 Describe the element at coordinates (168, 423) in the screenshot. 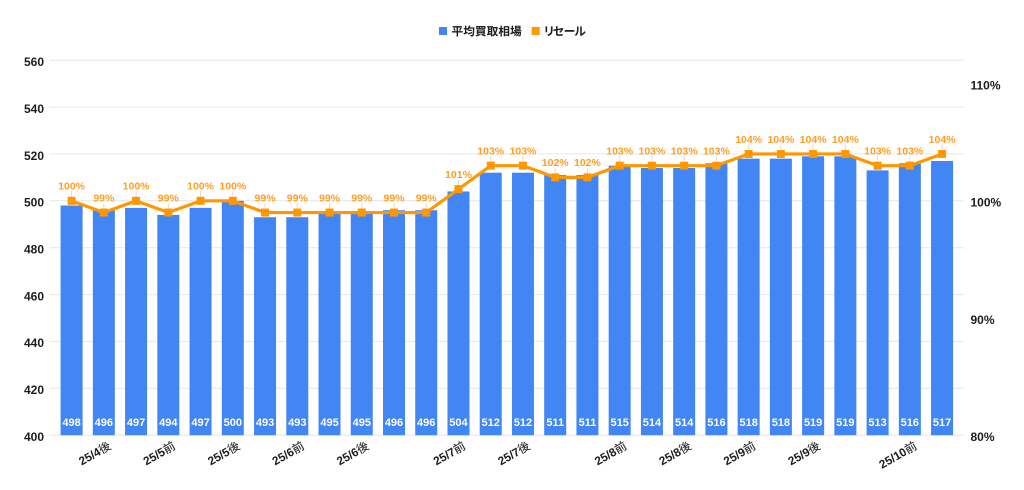

I see `svg-text: 494` at that location.